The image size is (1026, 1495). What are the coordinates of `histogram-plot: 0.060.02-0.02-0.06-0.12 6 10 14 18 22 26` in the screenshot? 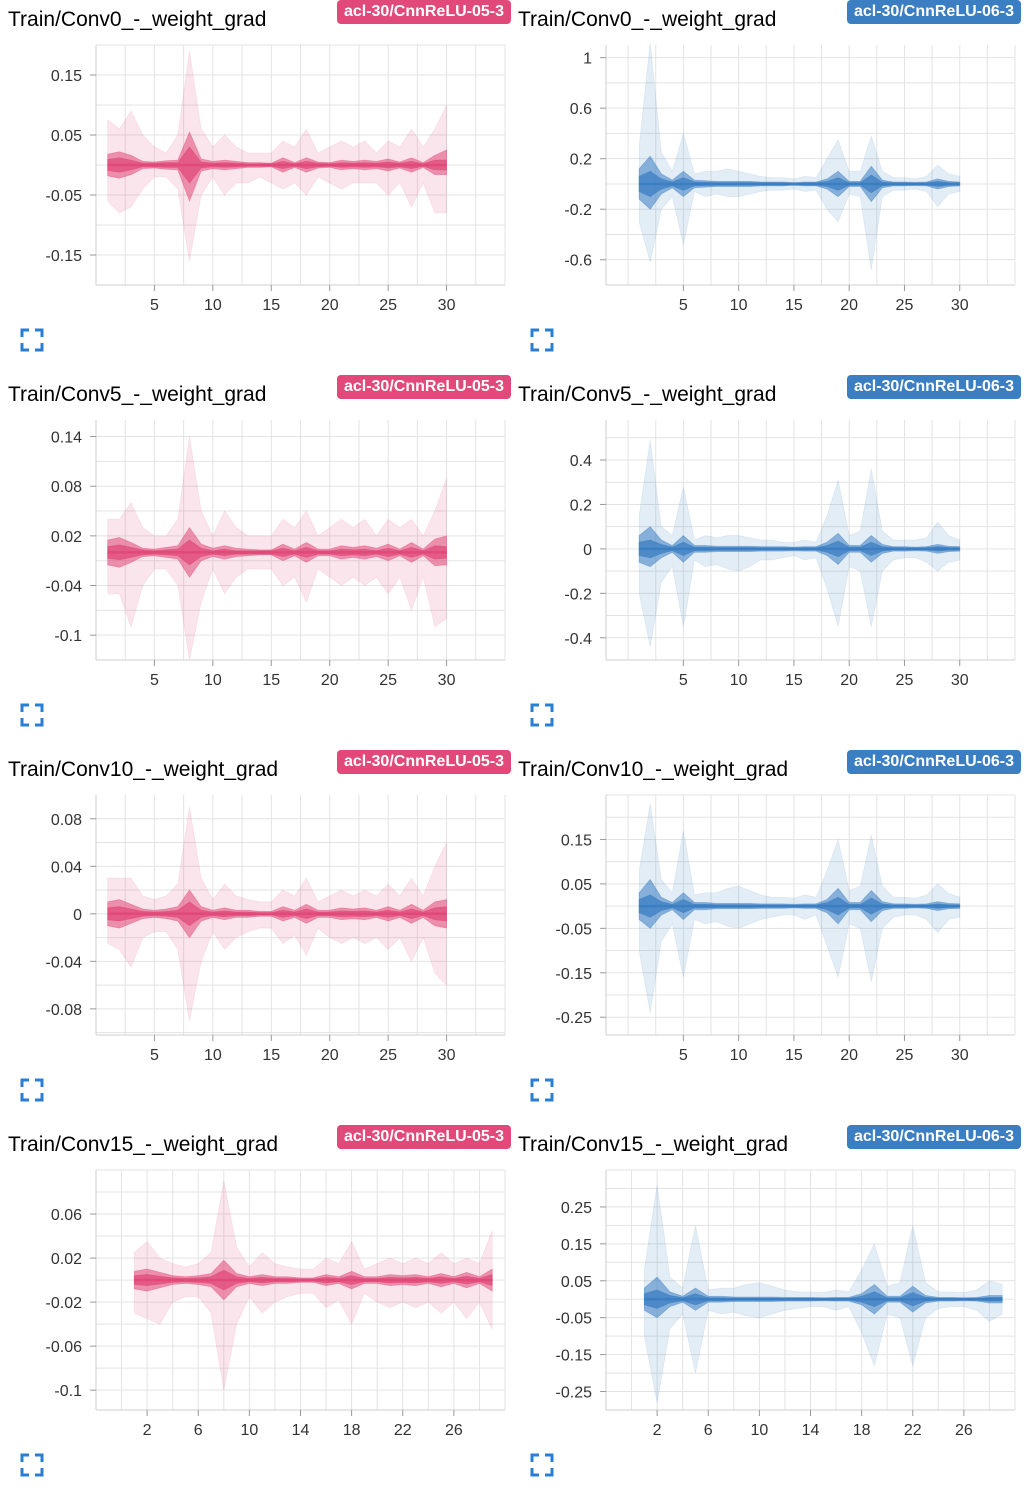 It's located at (260, 1305).